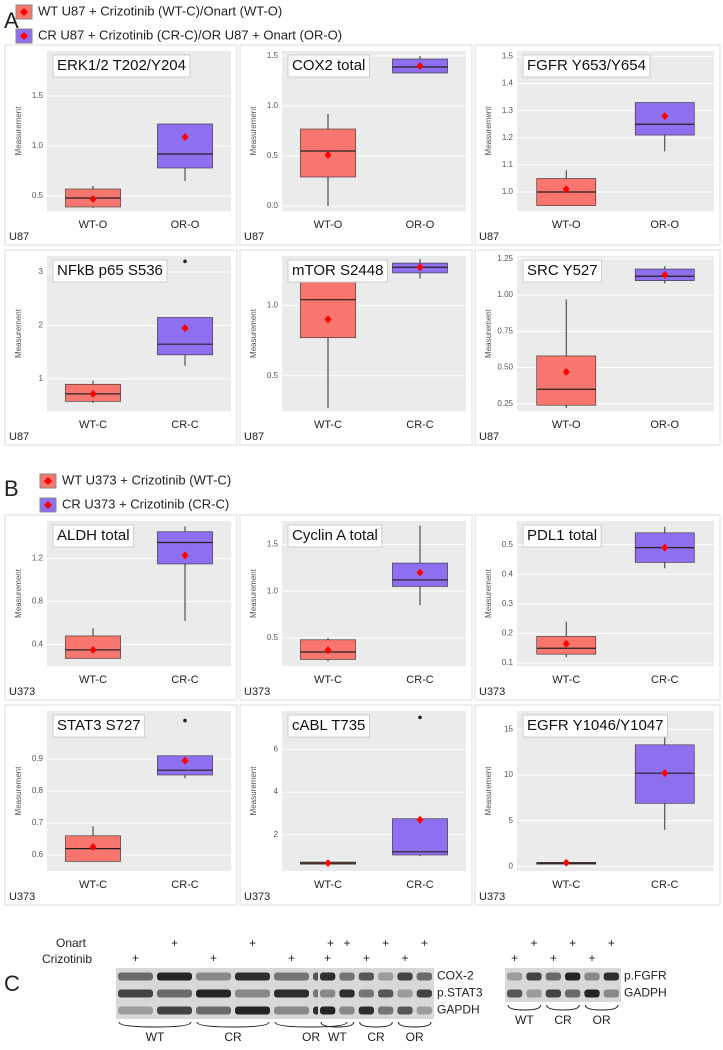 The height and width of the screenshot is (1050, 723). What do you see at coordinates (38, 758) in the screenshot?
I see `y-tick-label: 0.9` at bounding box center [38, 758].